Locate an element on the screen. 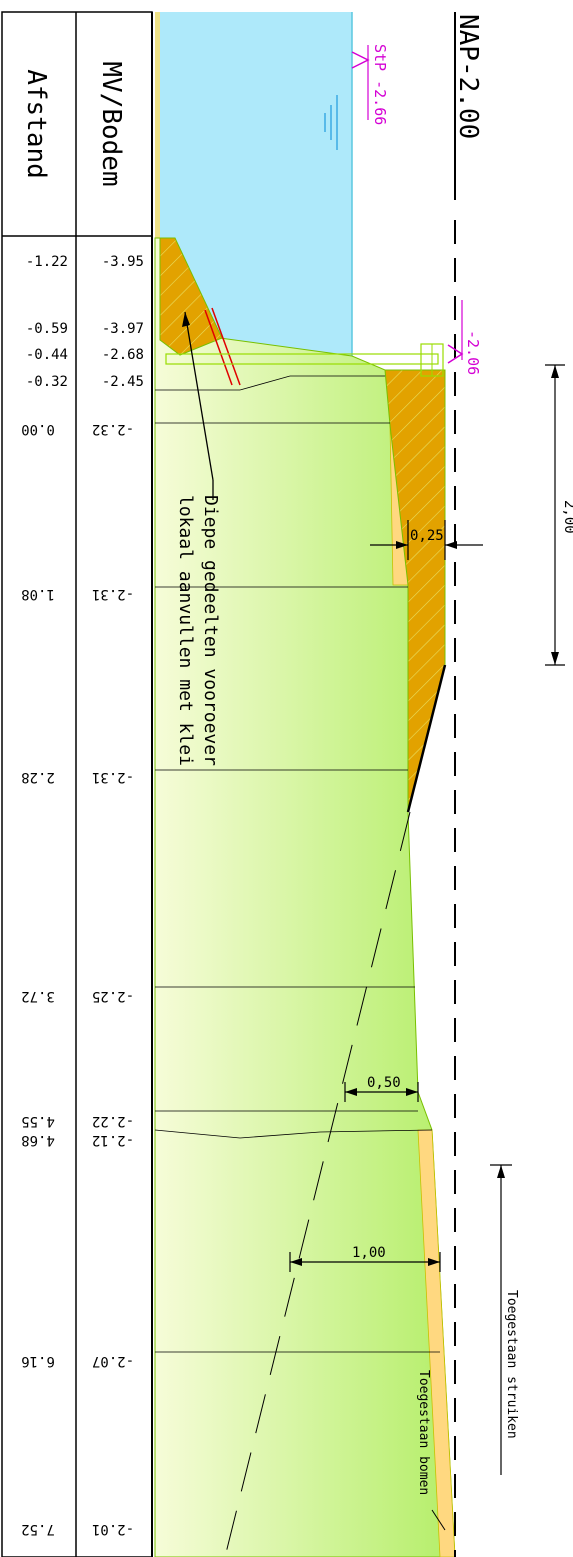  stp-label: StP -2.66 is located at coordinates (380, 84).